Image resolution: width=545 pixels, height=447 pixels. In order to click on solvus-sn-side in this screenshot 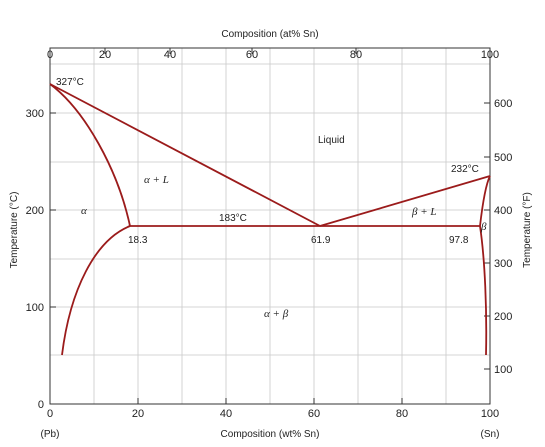, I will do `click(483, 290)`.